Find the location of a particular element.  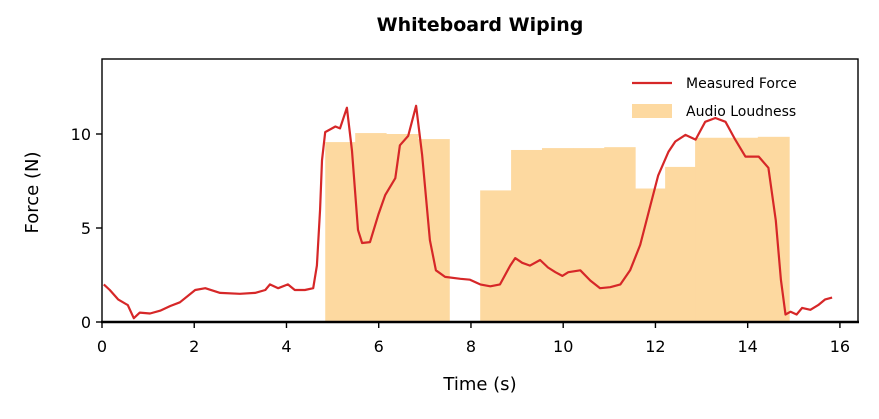

legend: Measured Force Audio Loudness is located at coordinates (714, 98).